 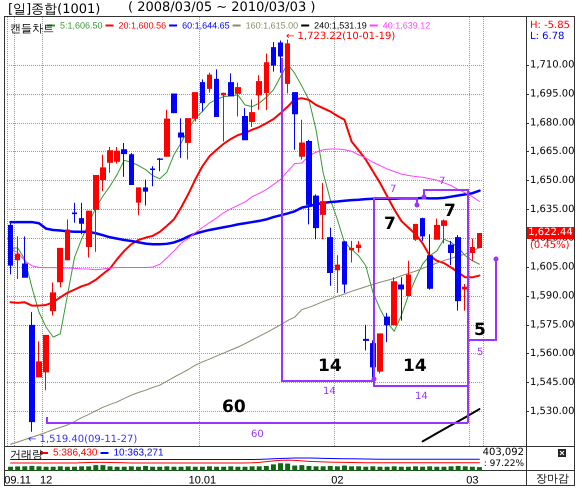 What do you see at coordinates (552, 152) in the screenshot?
I see `y-tick-label: 1,665.00` at bounding box center [552, 152].